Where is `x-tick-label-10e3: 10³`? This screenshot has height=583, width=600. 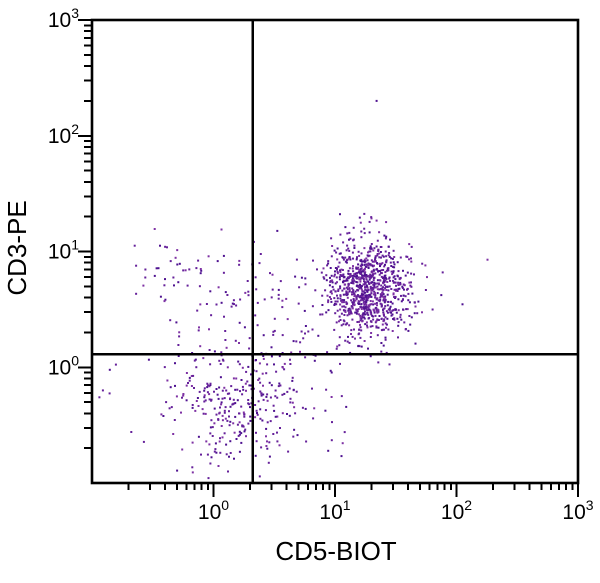 x-tick-label-10e3: 10³ is located at coordinates (577, 510).